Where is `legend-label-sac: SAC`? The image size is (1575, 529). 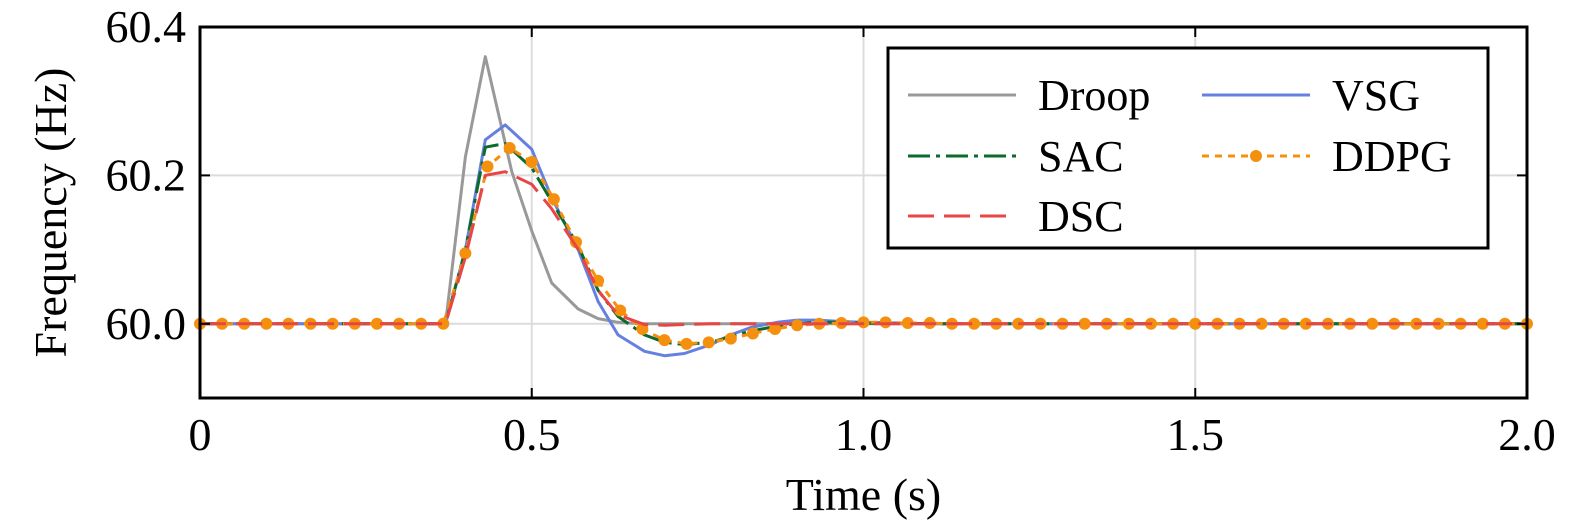 legend-label-sac: SAC is located at coordinates (1081, 156).